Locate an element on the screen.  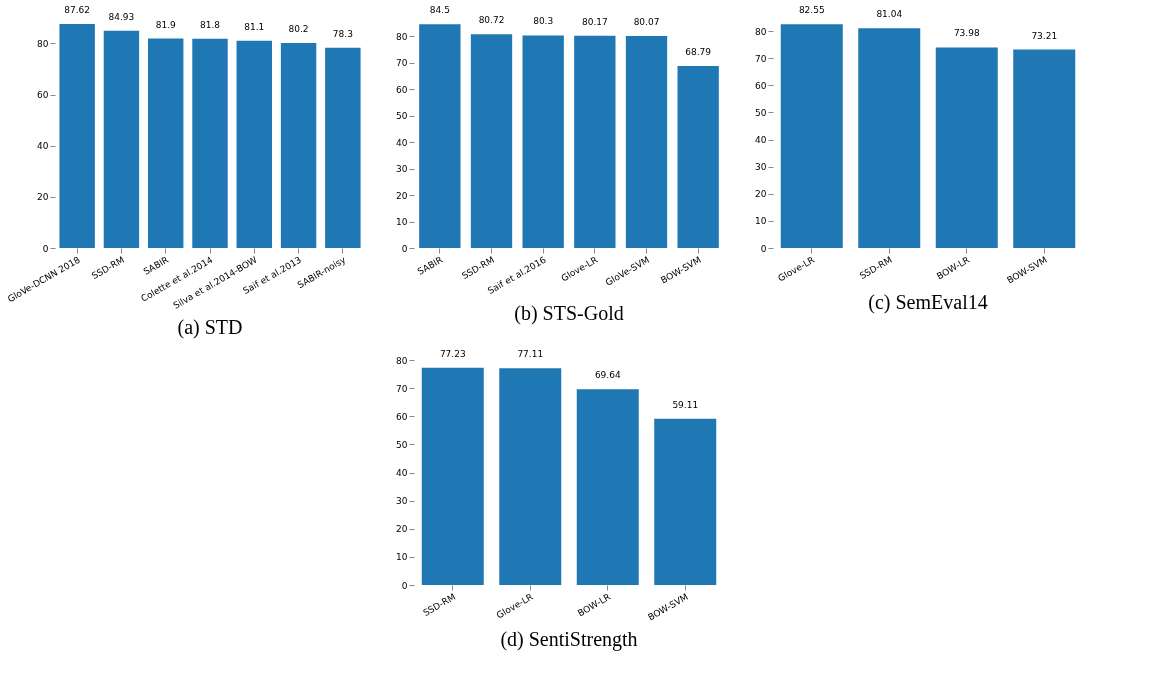
text: (c) SemEval14 is located at coordinates (928, 303).